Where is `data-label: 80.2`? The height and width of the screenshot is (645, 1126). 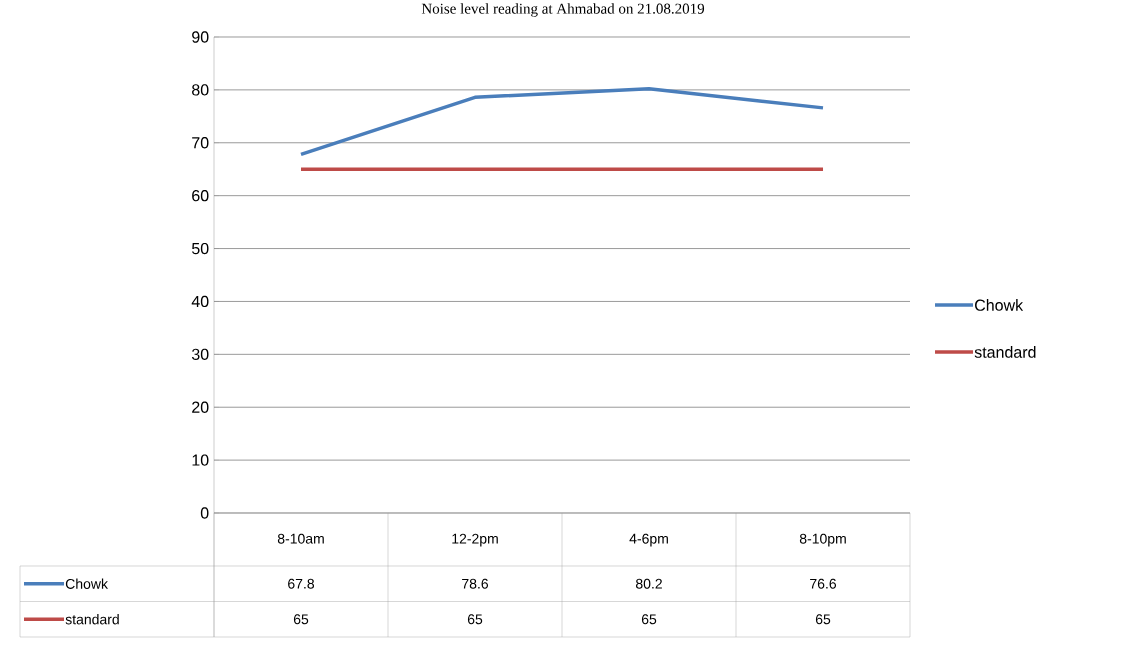 data-label: 80.2 is located at coordinates (649, 583).